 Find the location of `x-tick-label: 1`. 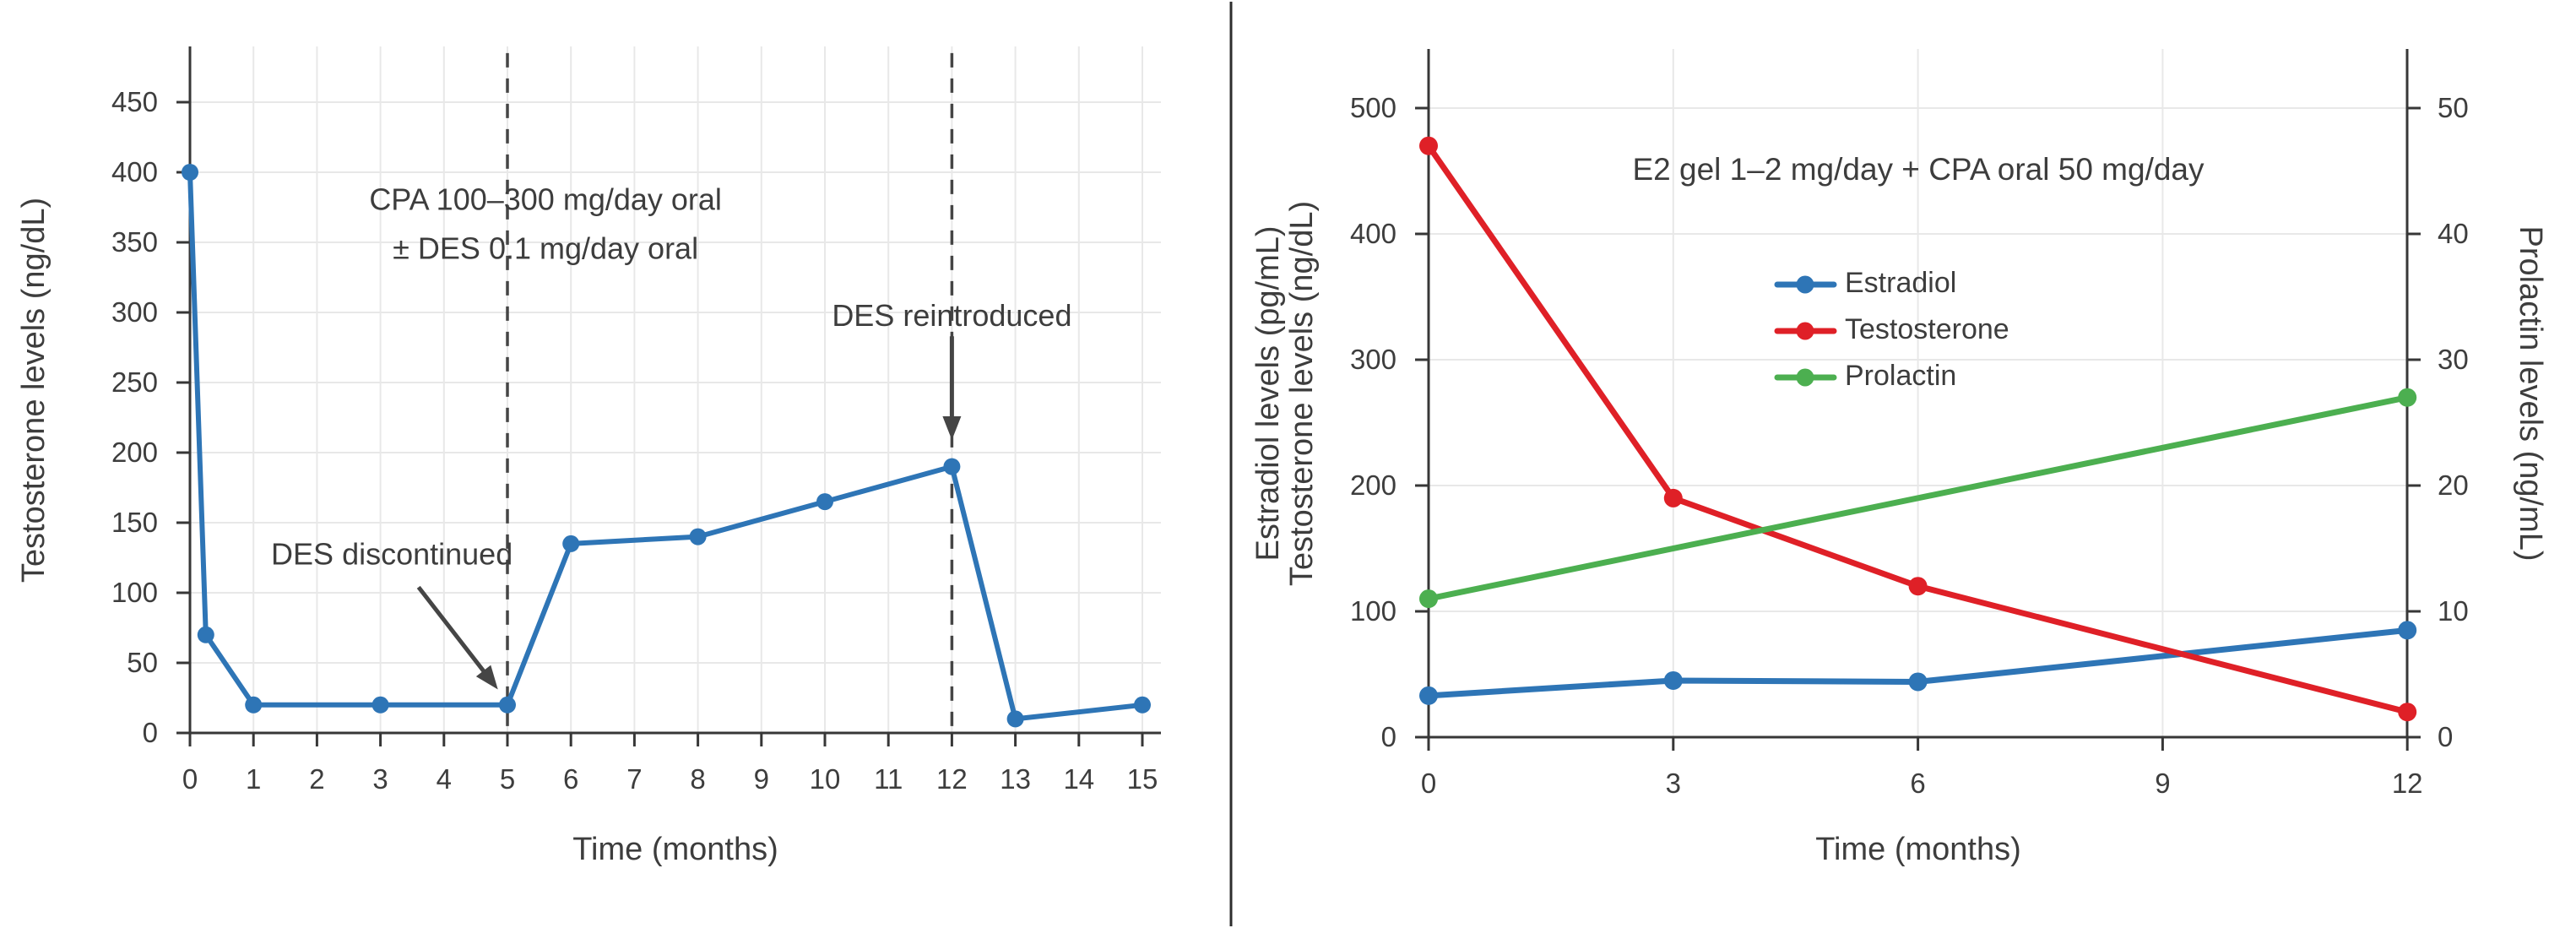

x-tick-label: 1 is located at coordinates (254, 779).